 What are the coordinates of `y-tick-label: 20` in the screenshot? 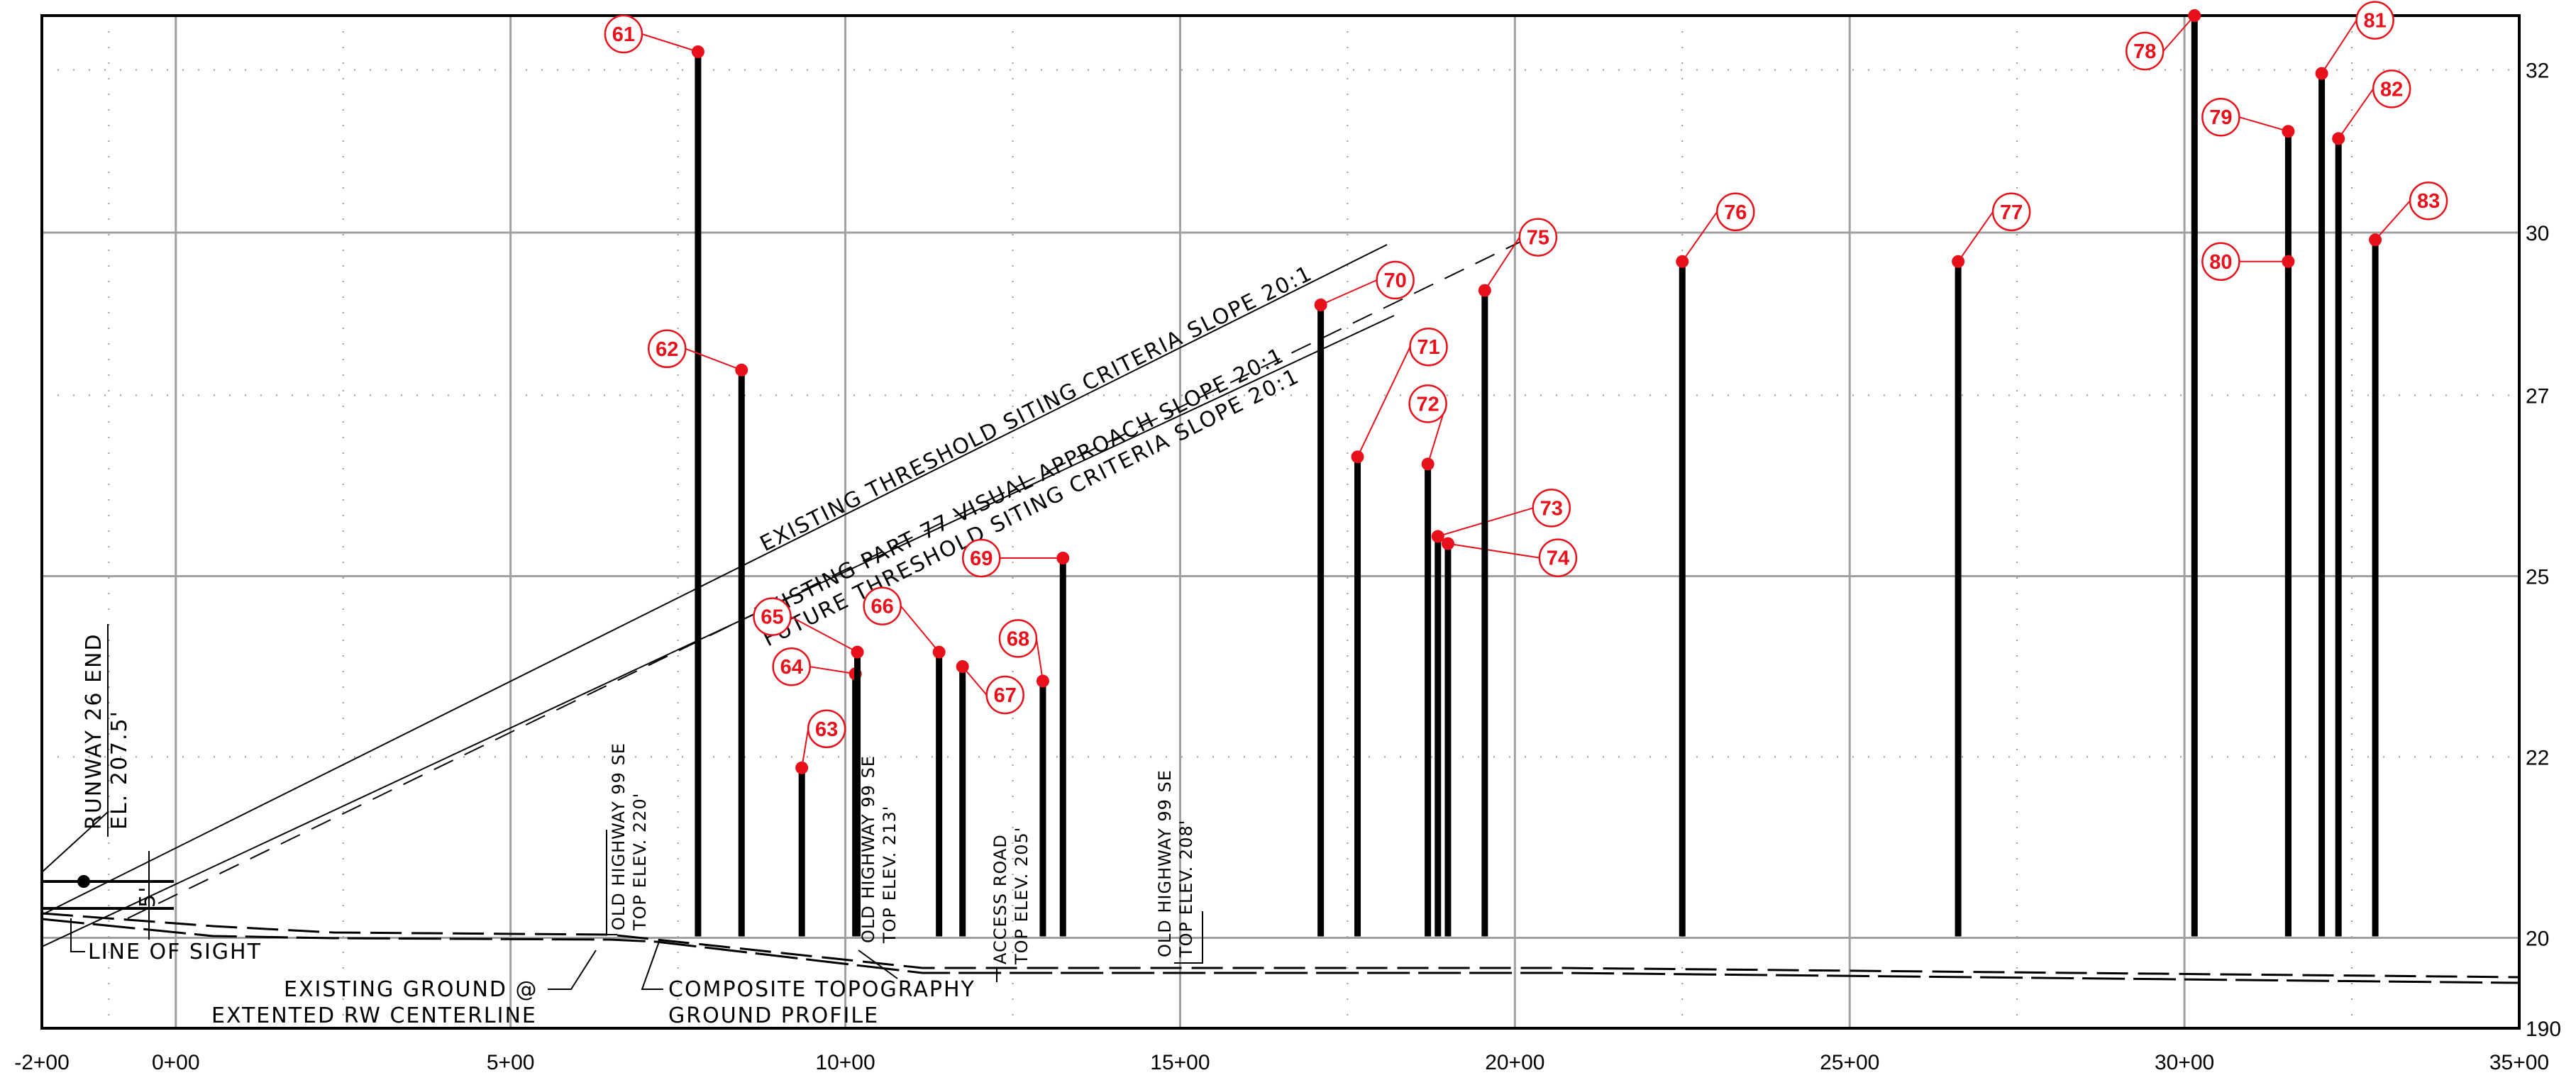 It's located at (2537, 939).